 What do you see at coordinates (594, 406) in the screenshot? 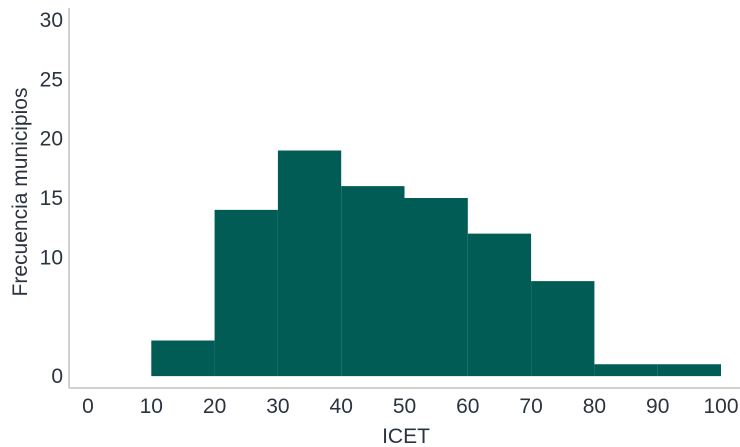
I see `x-tick-label: 80` at bounding box center [594, 406].